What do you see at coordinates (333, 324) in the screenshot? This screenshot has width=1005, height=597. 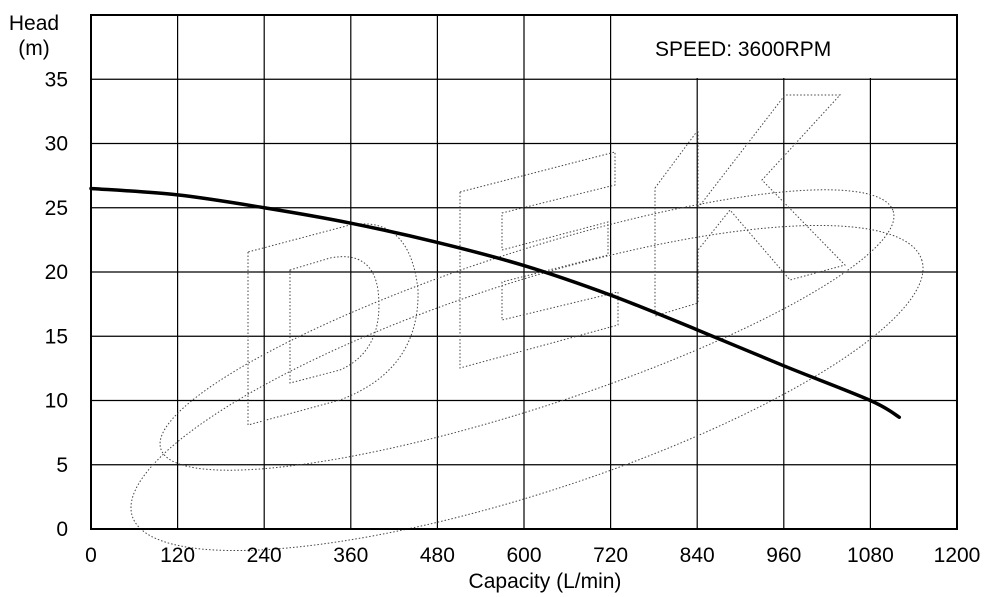 I see `watermark-letter-d` at bounding box center [333, 324].